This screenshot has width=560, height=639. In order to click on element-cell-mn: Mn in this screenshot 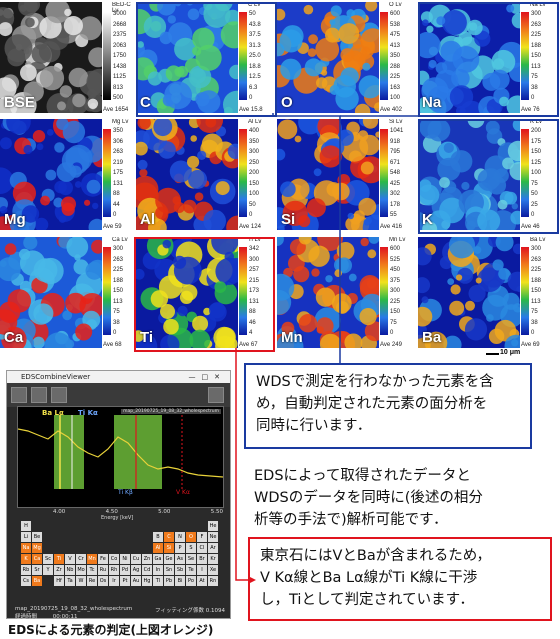, I will do `click(92, 559)`.